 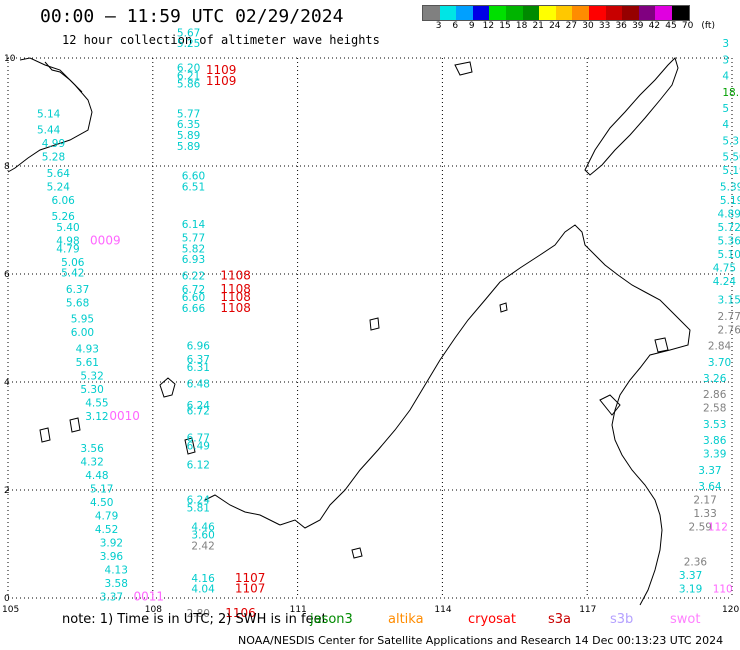 I want to click on y-tick-label: 8, so click(x=7, y=167).